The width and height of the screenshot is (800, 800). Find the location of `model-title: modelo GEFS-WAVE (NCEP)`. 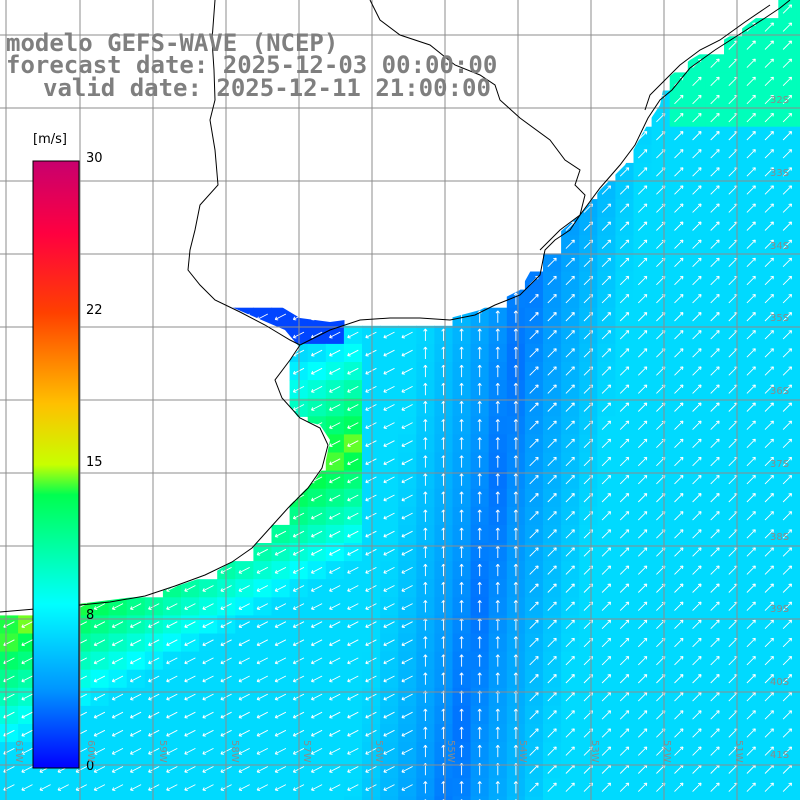

model-title: modelo GEFS-WAVE (NCEP) is located at coordinates (172, 43).